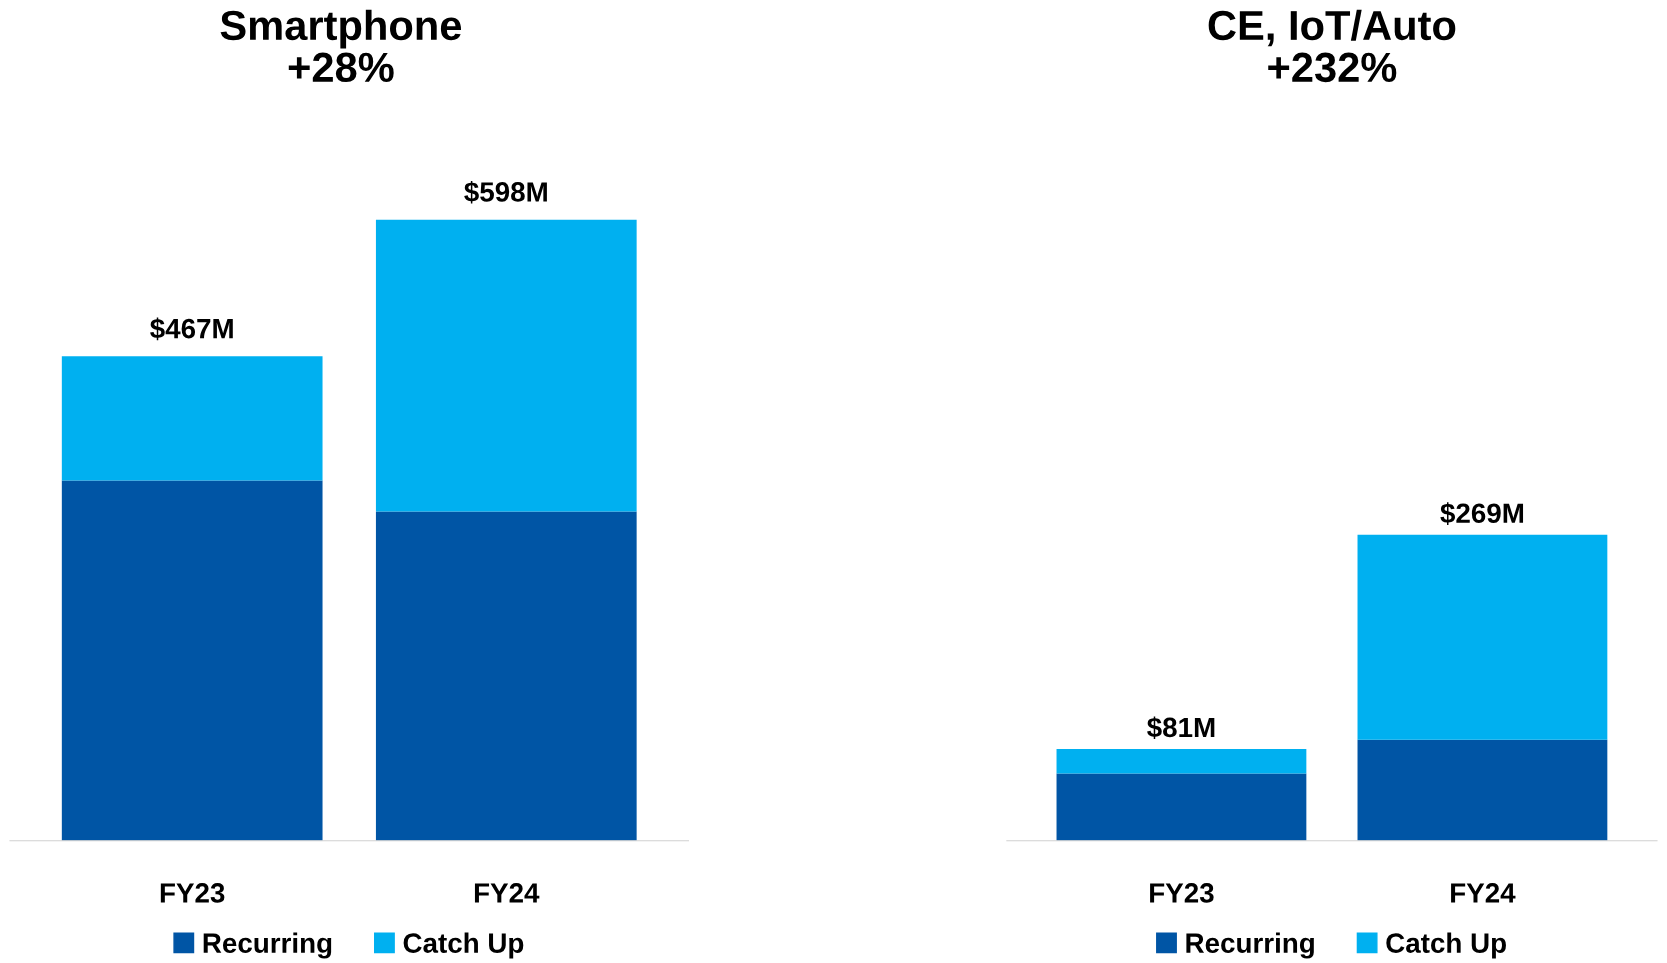 The height and width of the screenshot is (963, 1667). I want to click on chart-title: Smartphone, so click(341, 29).